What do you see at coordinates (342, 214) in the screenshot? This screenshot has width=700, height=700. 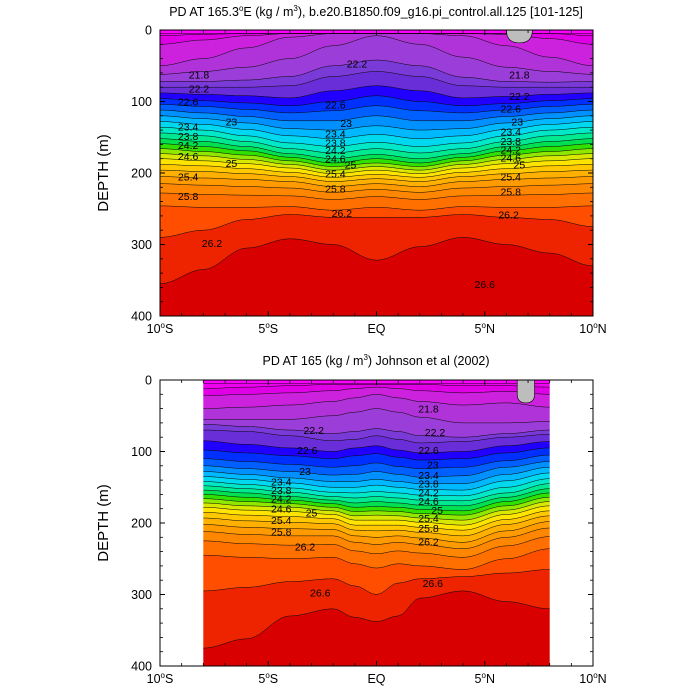 I see `contour-label: 26.2` at bounding box center [342, 214].